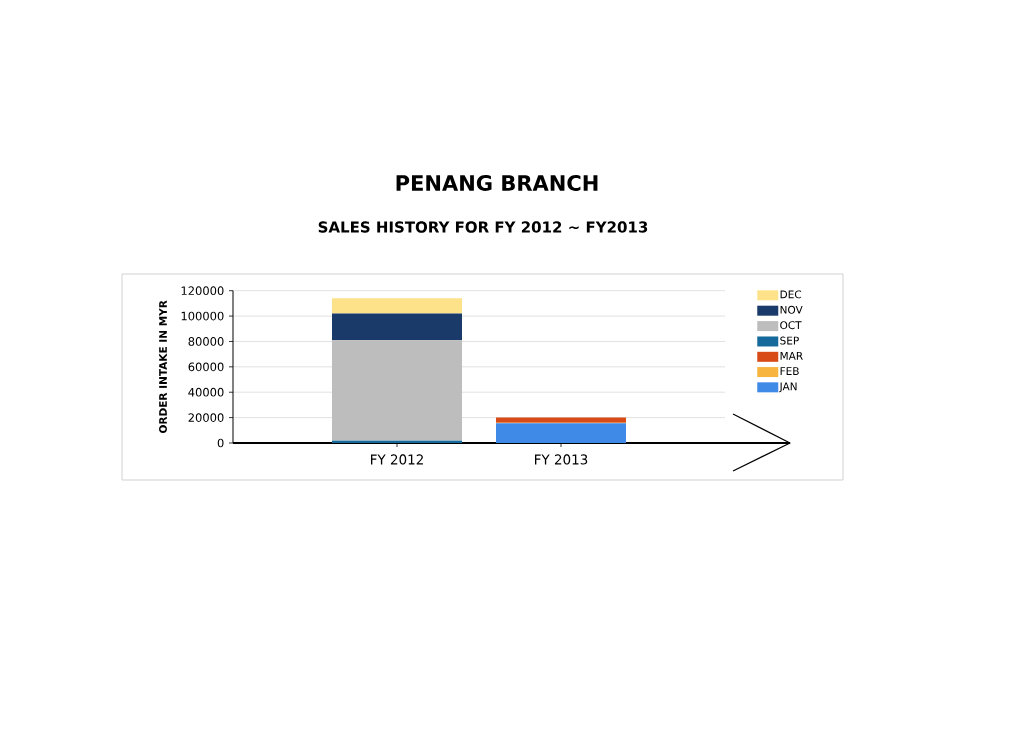 The height and width of the screenshot is (743, 1036). What do you see at coordinates (397, 459) in the screenshot?
I see `x-tick-label: FY 2012` at bounding box center [397, 459].